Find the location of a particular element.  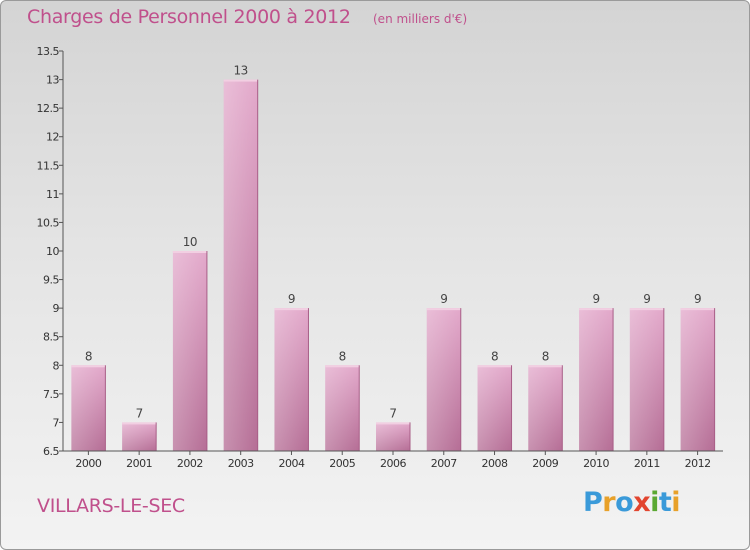

bar-group: 13 is located at coordinates (241, 258).